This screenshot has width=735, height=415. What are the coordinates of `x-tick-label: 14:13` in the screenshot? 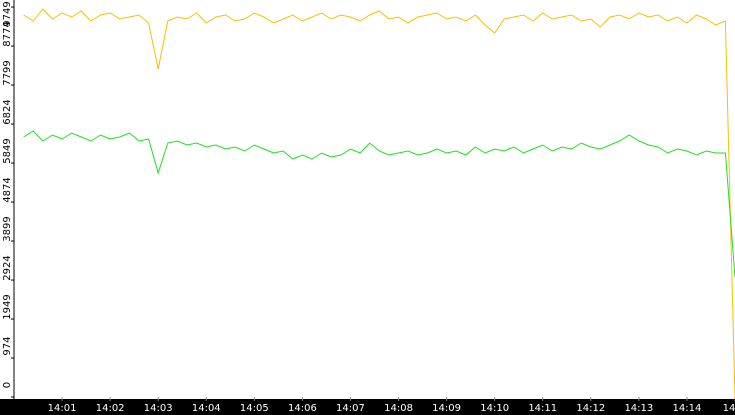 It's located at (638, 408).